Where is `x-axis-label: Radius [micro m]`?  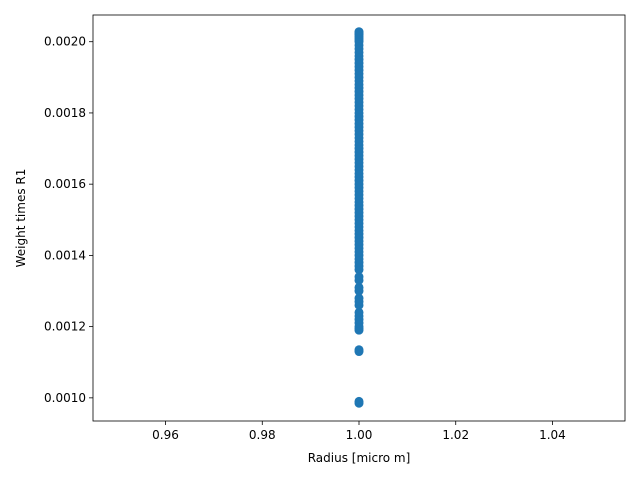 x-axis-label: Radius [micro m] is located at coordinates (359, 458).